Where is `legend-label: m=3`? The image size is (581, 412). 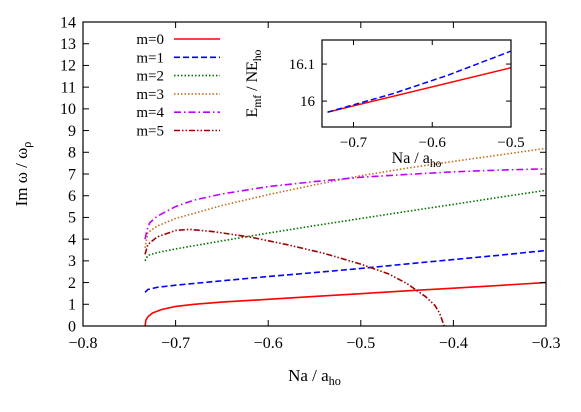 legend-label: m=3 is located at coordinates (150, 95).